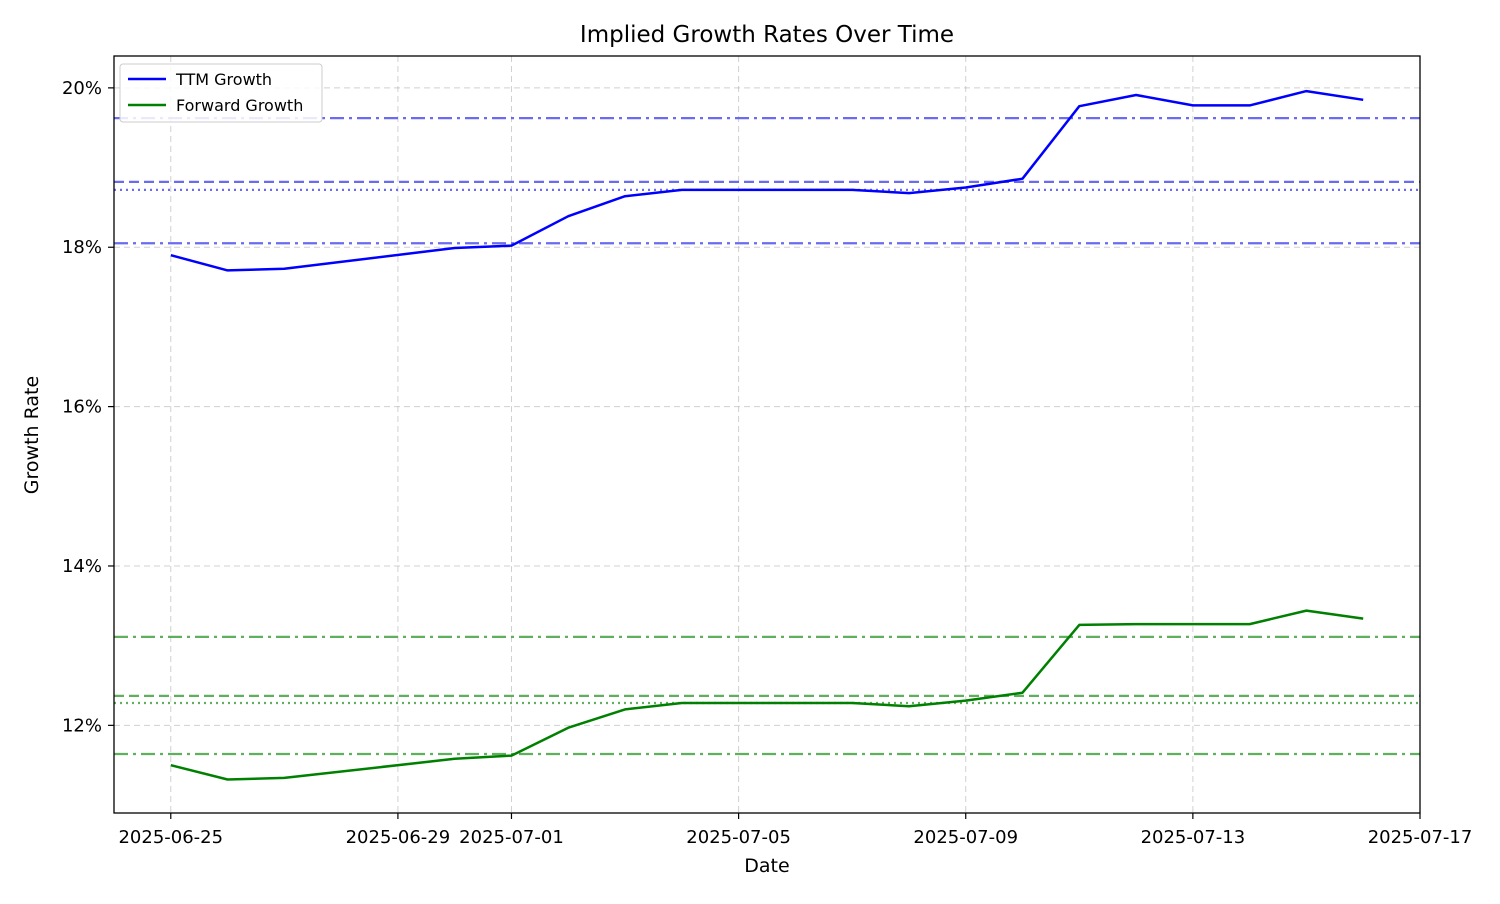  What do you see at coordinates (738, 837) in the screenshot?
I see `x-tick-label: 2025-07-05` at bounding box center [738, 837].